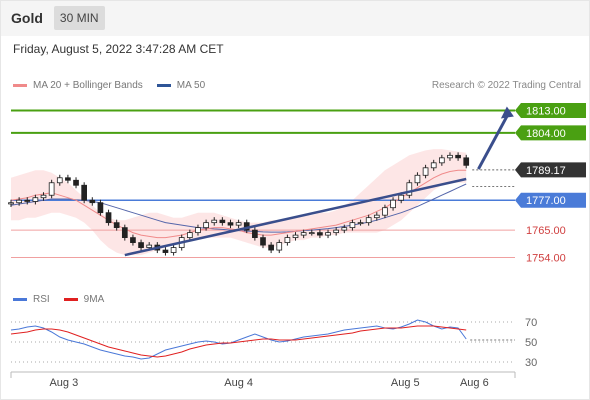 The height and width of the screenshot is (400, 590). I want to click on price-level-label: 1765.00, so click(546, 231).